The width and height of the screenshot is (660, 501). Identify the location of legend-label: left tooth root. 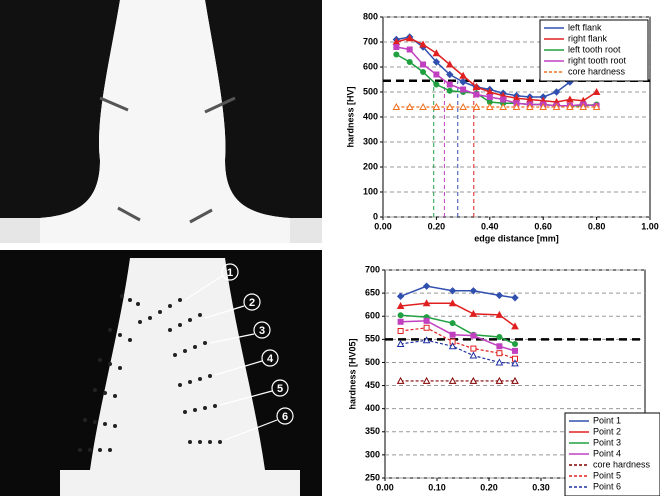
(594, 49).